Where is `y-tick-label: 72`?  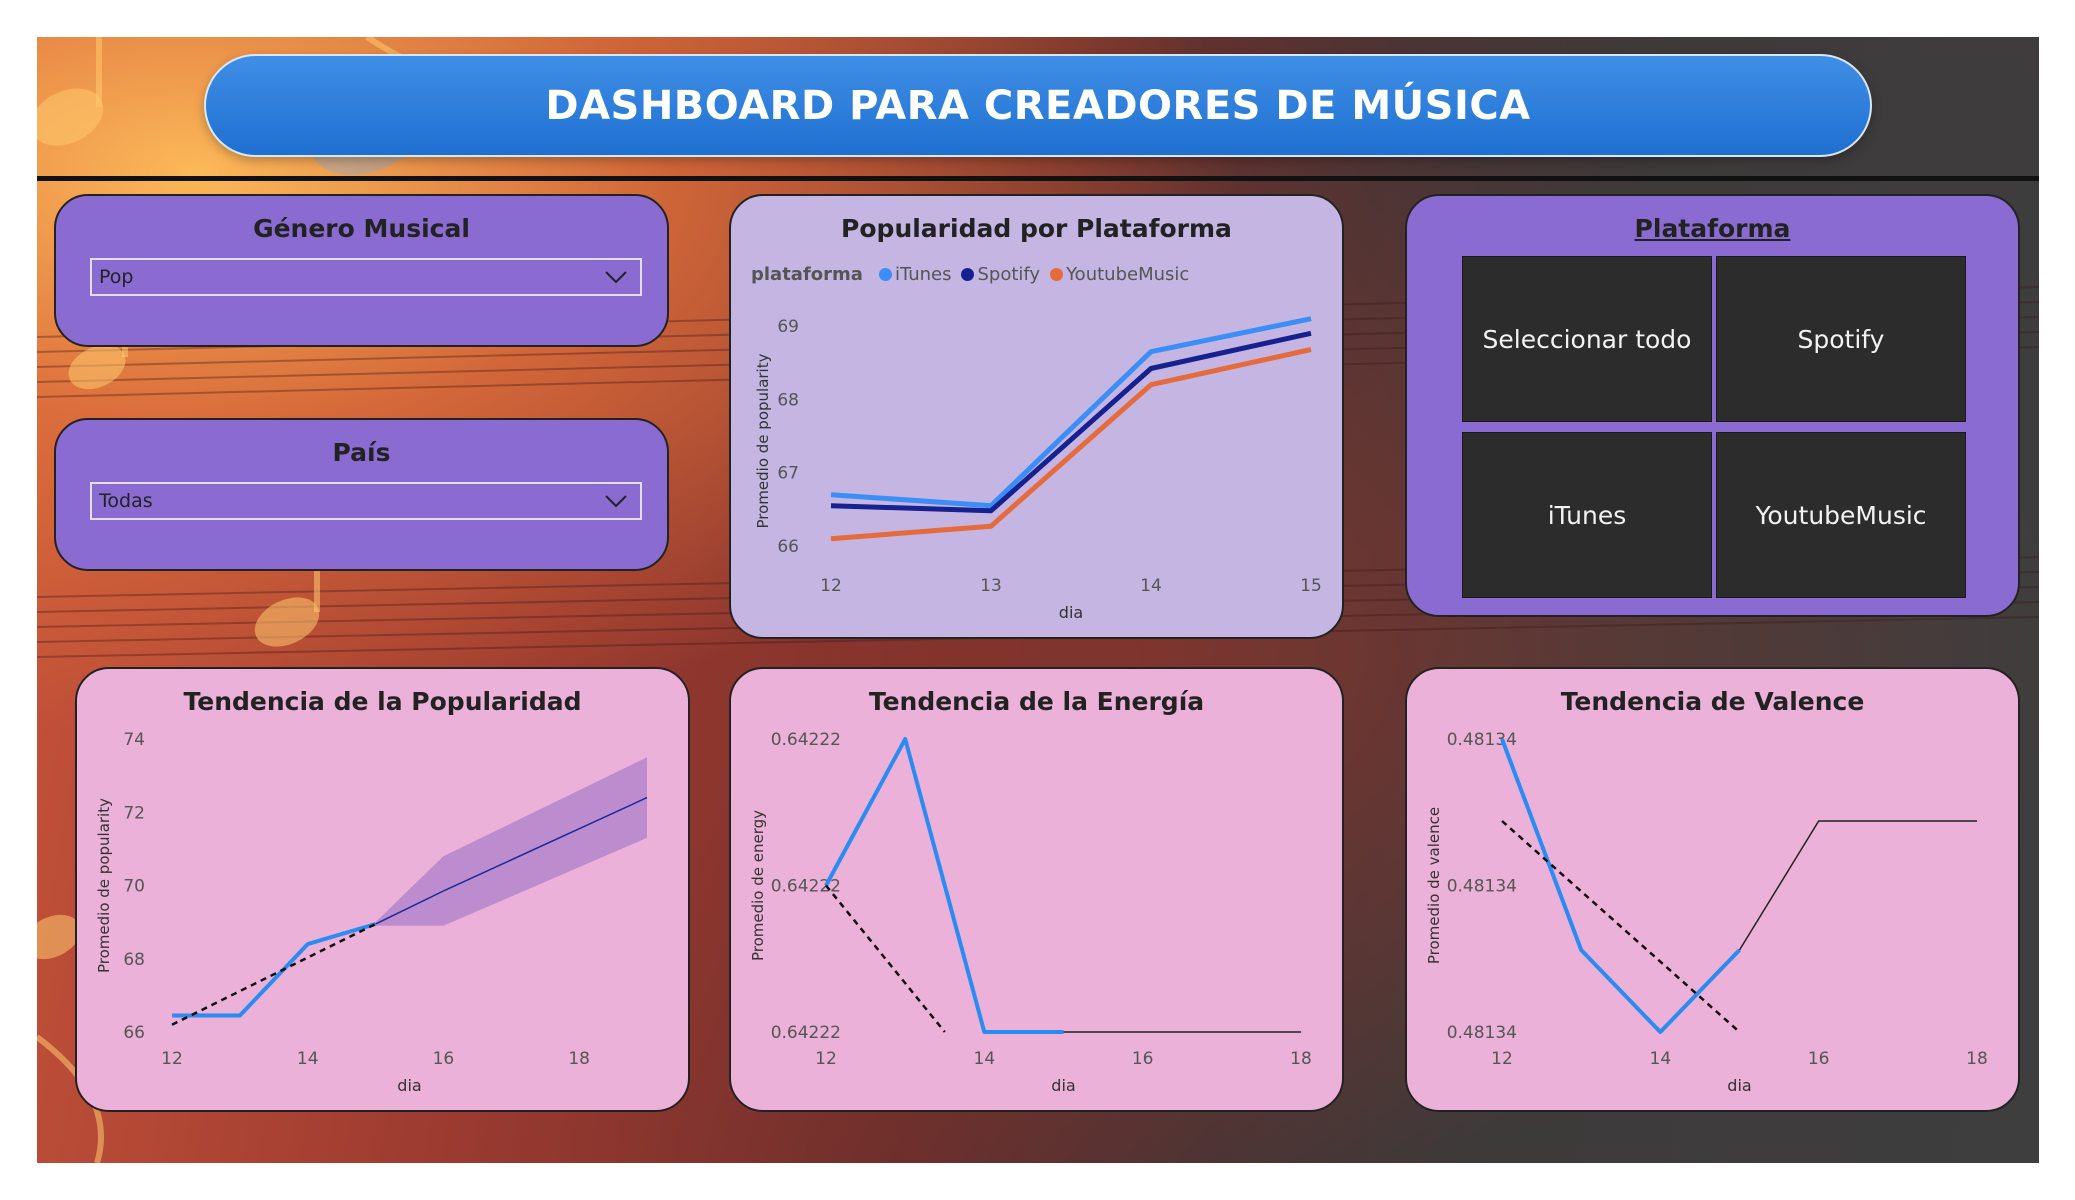
y-tick-label: 72 is located at coordinates (134, 813).